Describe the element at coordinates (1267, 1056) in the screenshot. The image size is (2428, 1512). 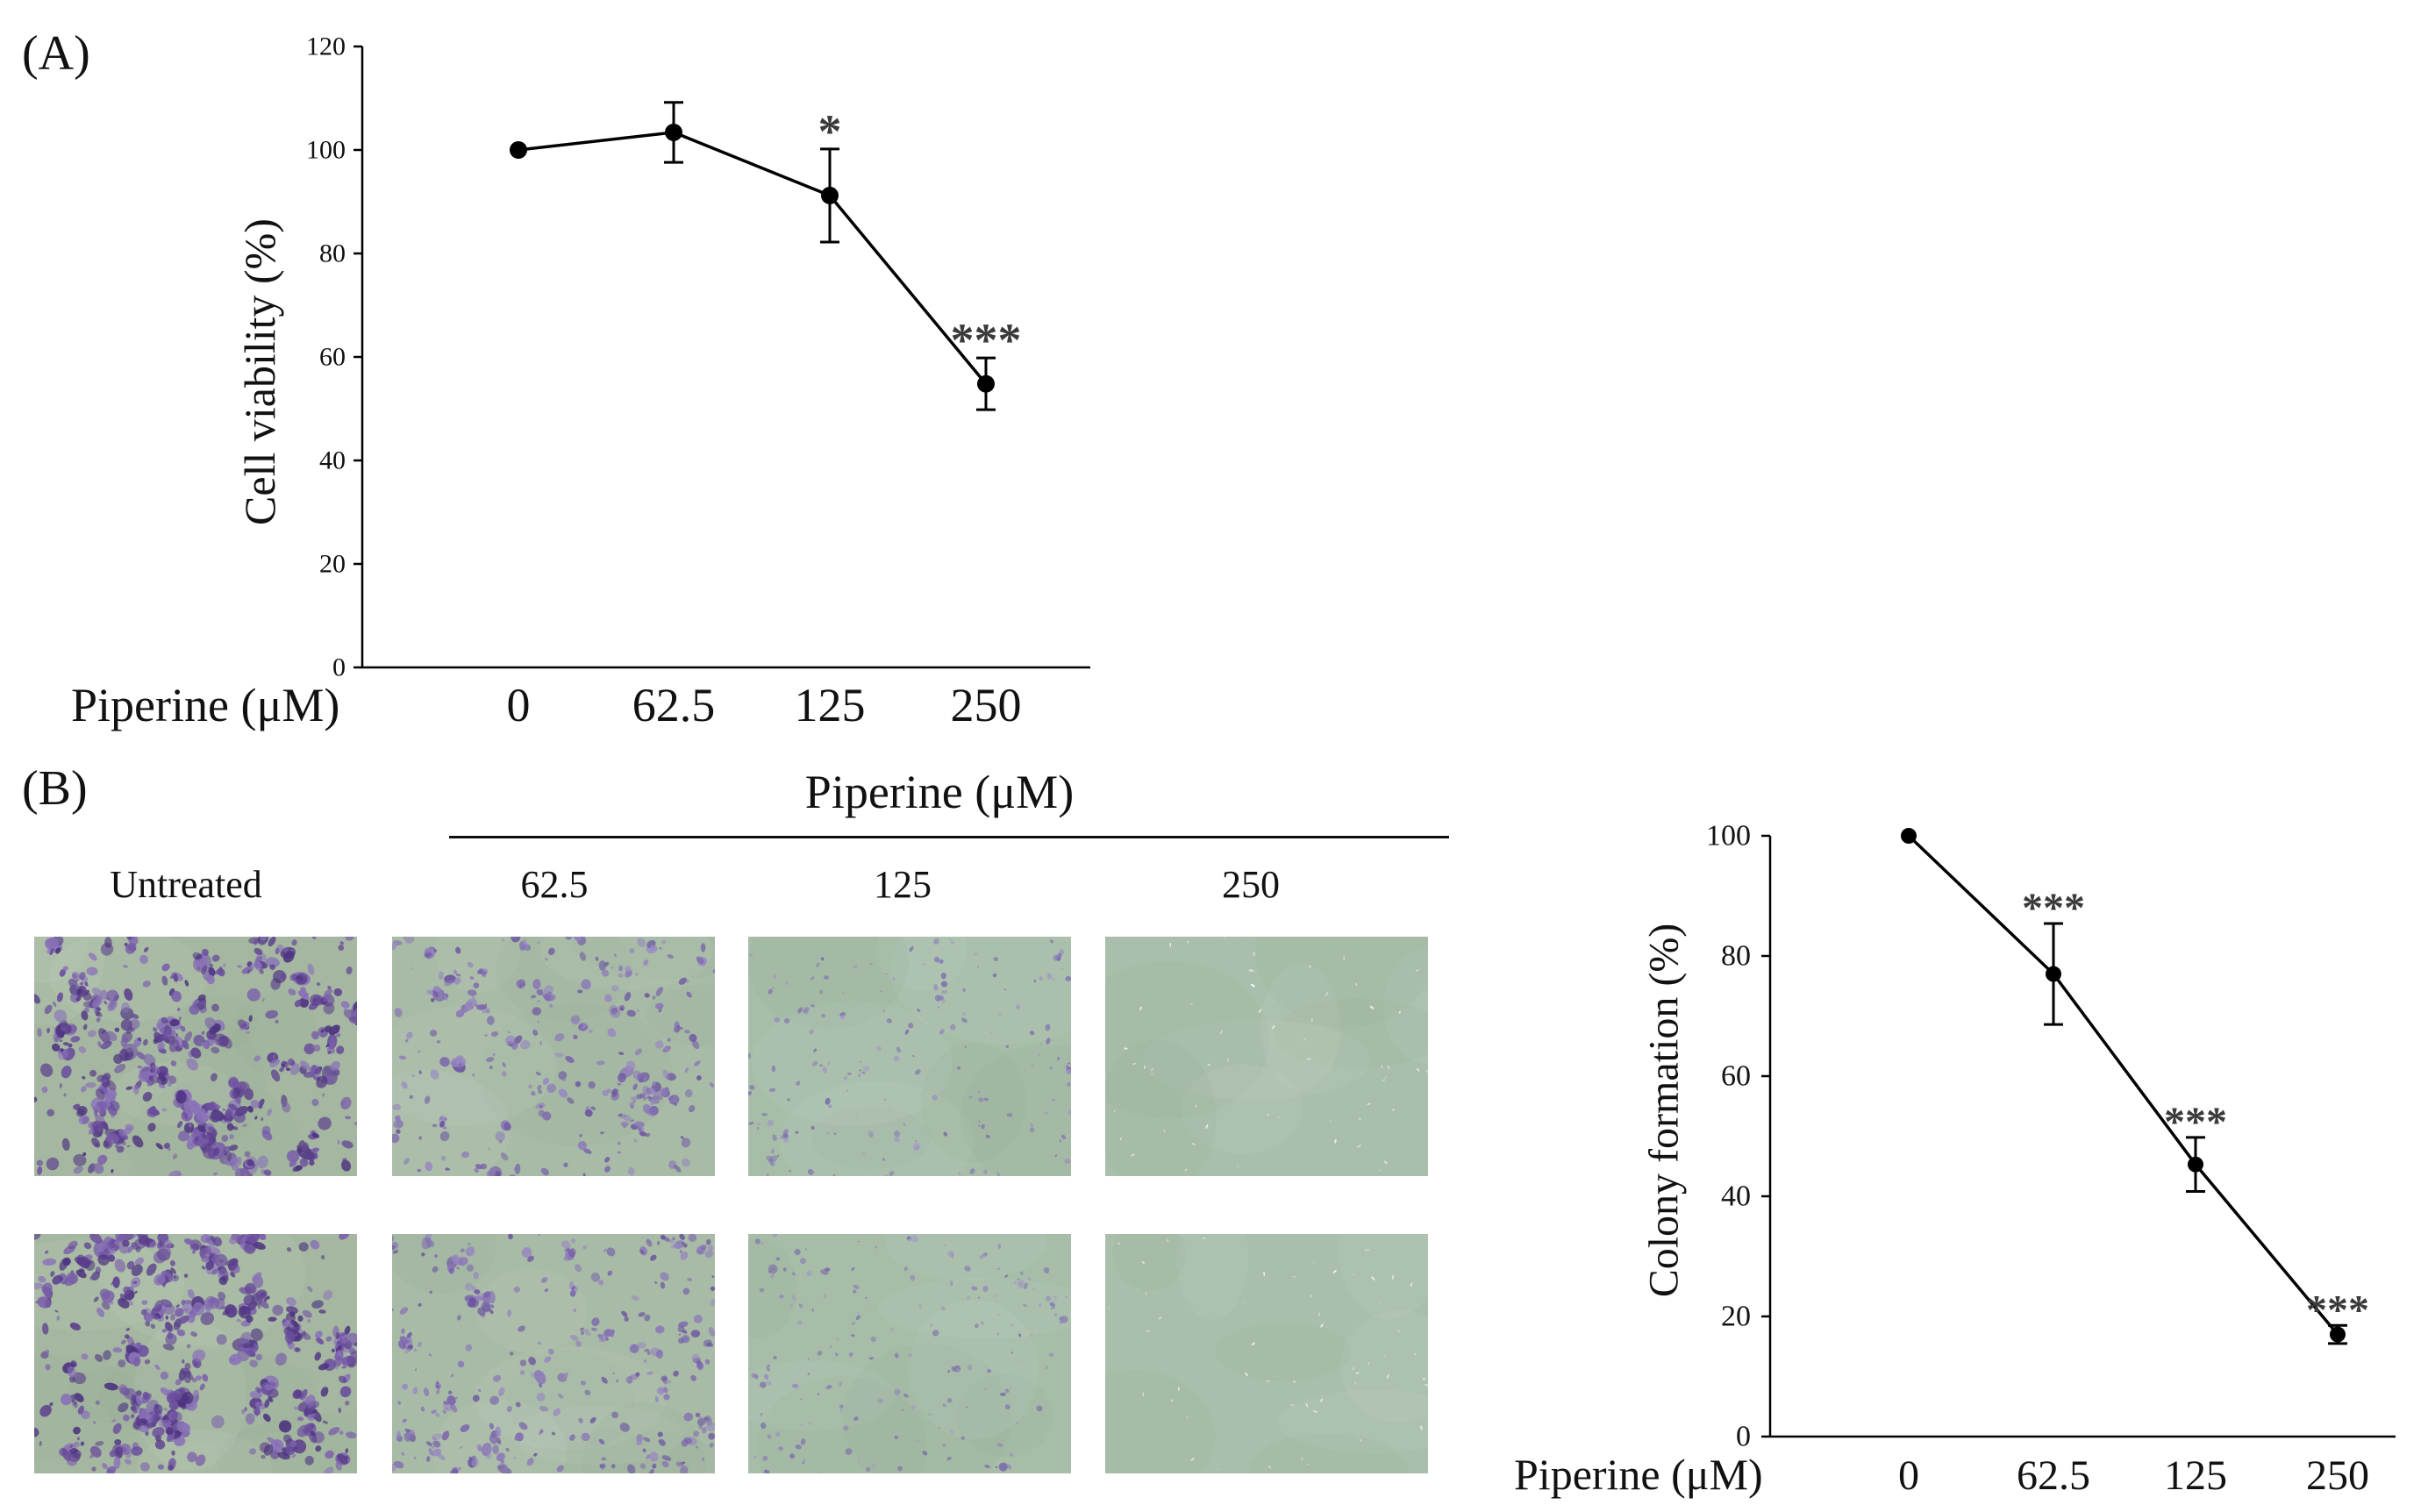
I see `plate-background` at that location.